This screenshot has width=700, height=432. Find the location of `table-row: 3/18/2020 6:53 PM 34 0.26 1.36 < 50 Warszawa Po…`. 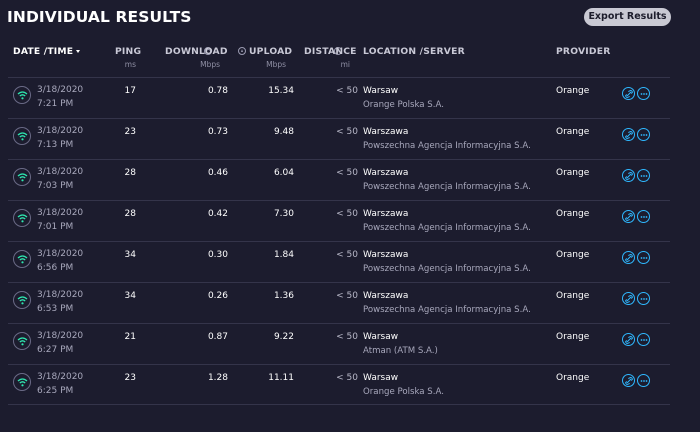

table-row: 3/18/2020 6:53 PM 34 0.26 1.36 < 50 Warszawa Po… is located at coordinates (339, 302).